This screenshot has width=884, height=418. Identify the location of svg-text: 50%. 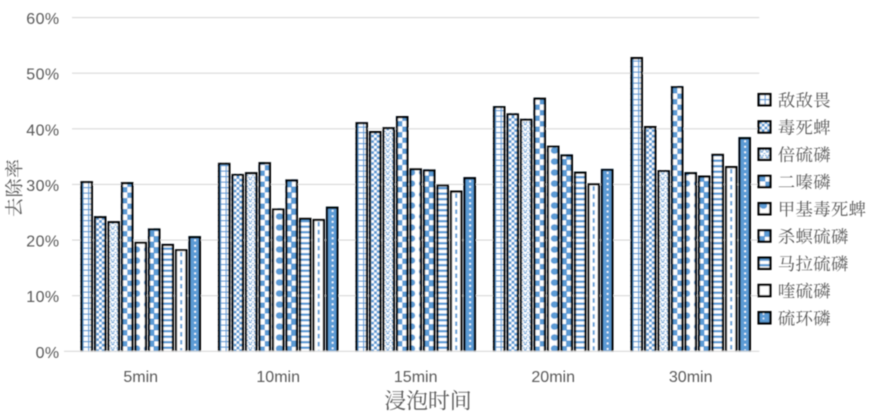
(42, 75).